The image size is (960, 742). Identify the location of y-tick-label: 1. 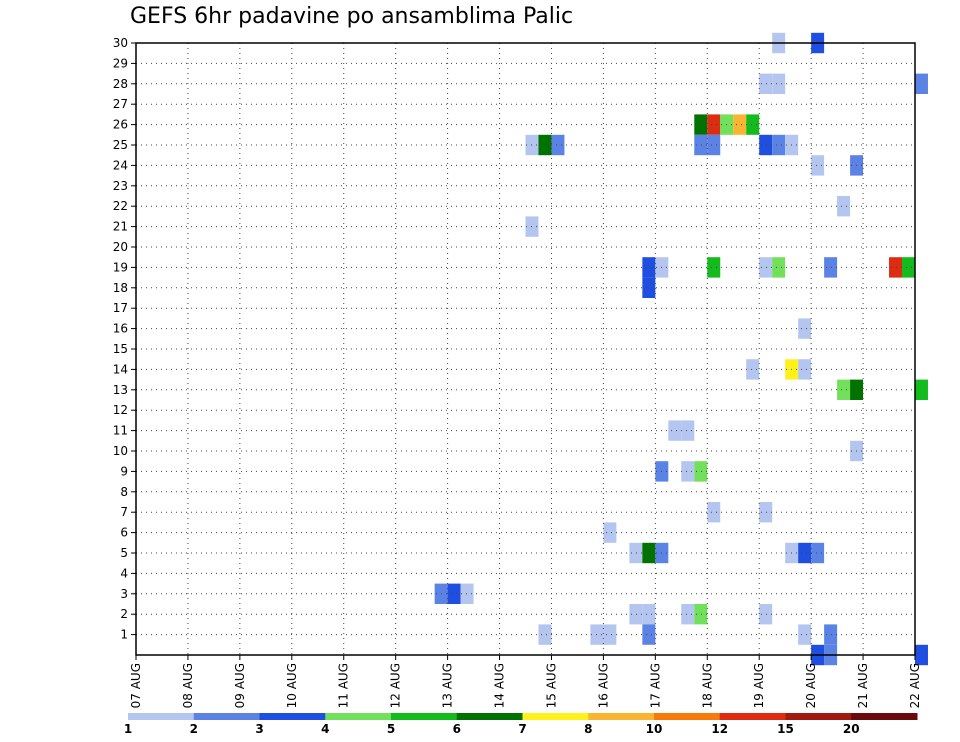
(124, 635).